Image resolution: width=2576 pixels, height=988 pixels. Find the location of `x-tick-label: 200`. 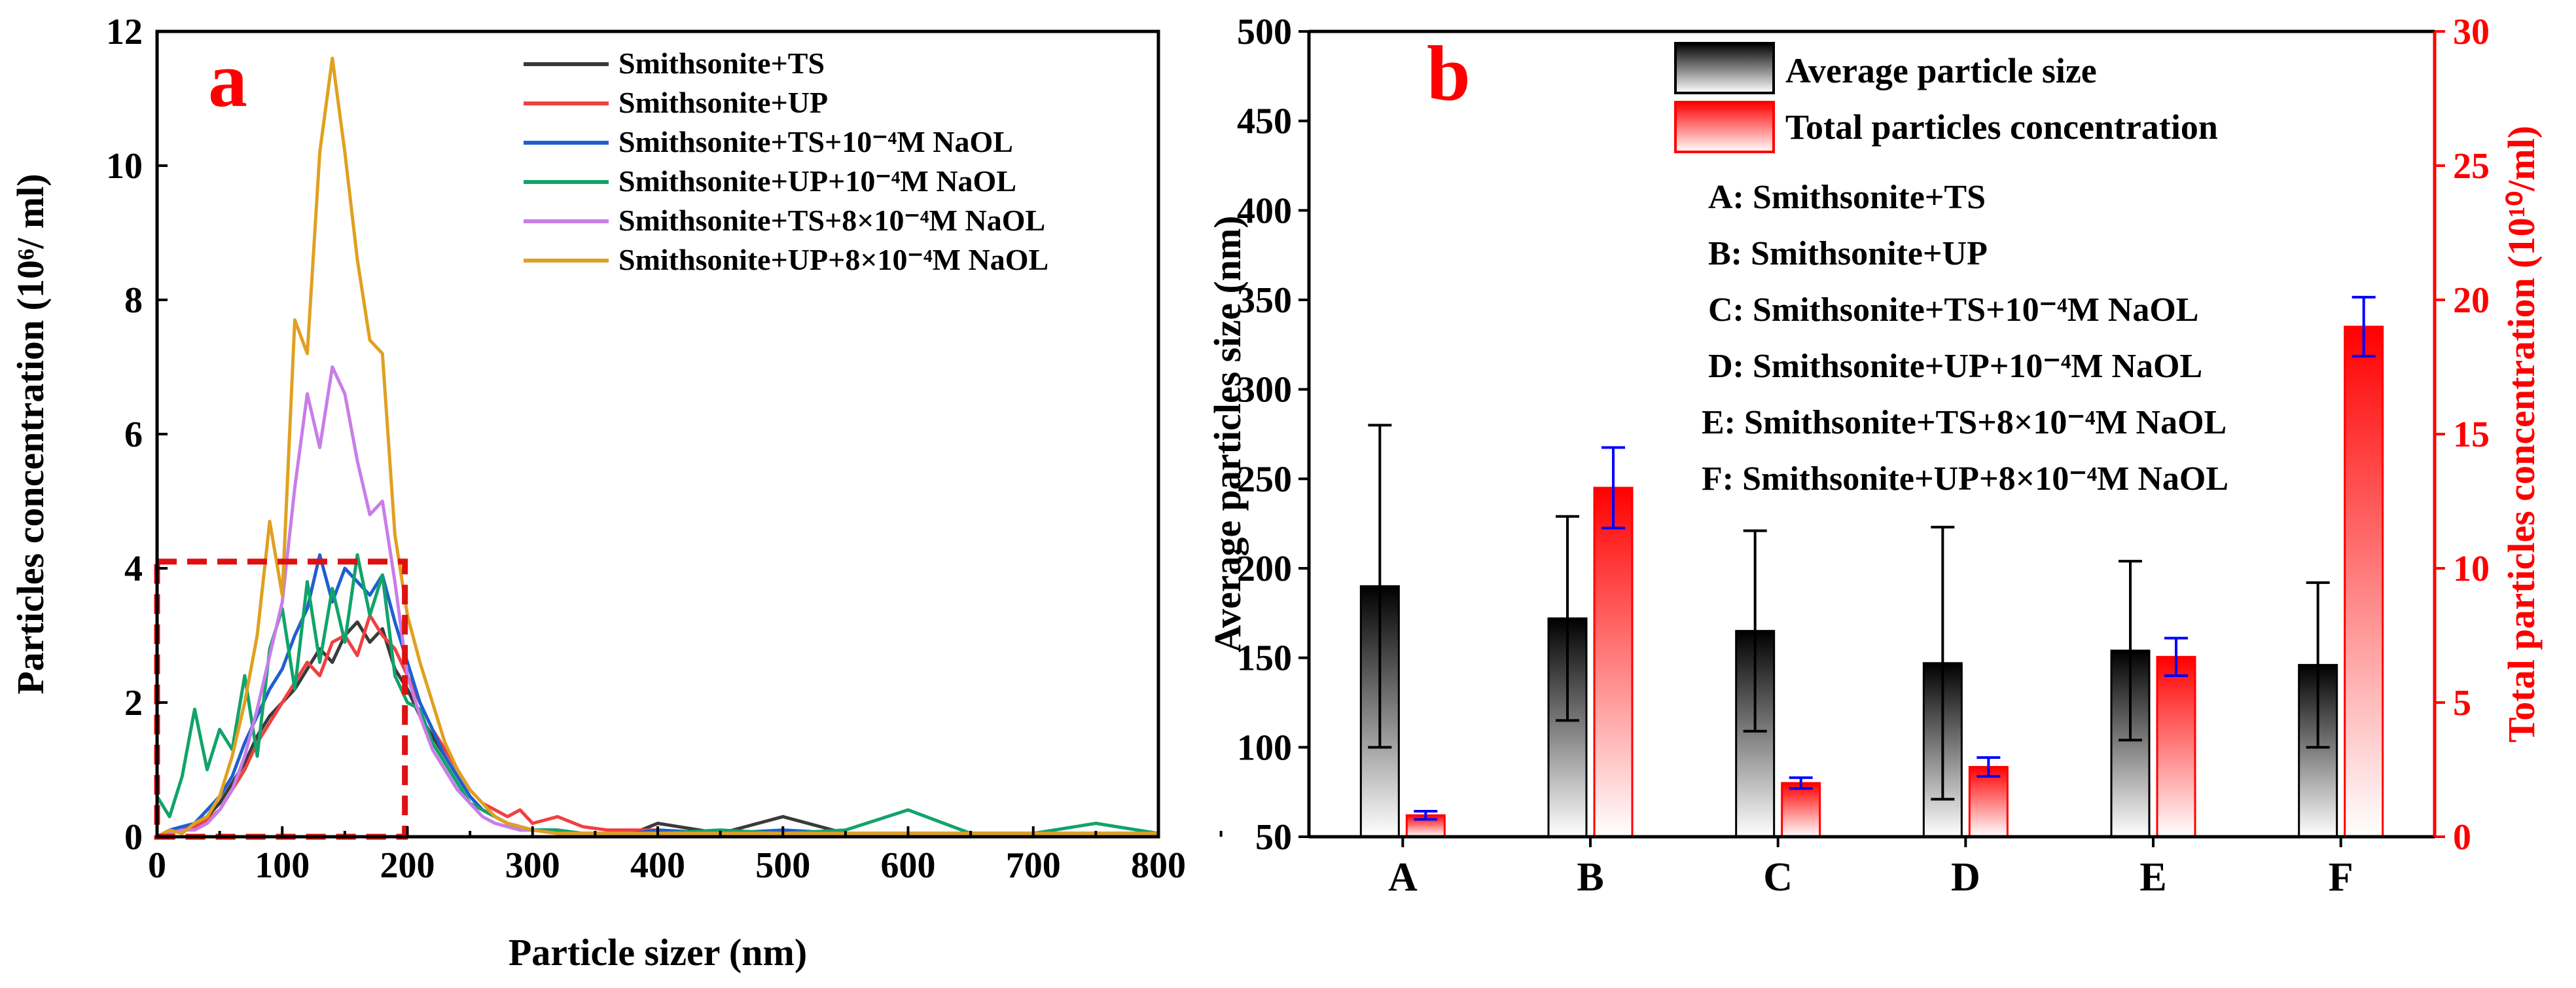

x-tick-label: 200 is located at coordinates (407, 866).